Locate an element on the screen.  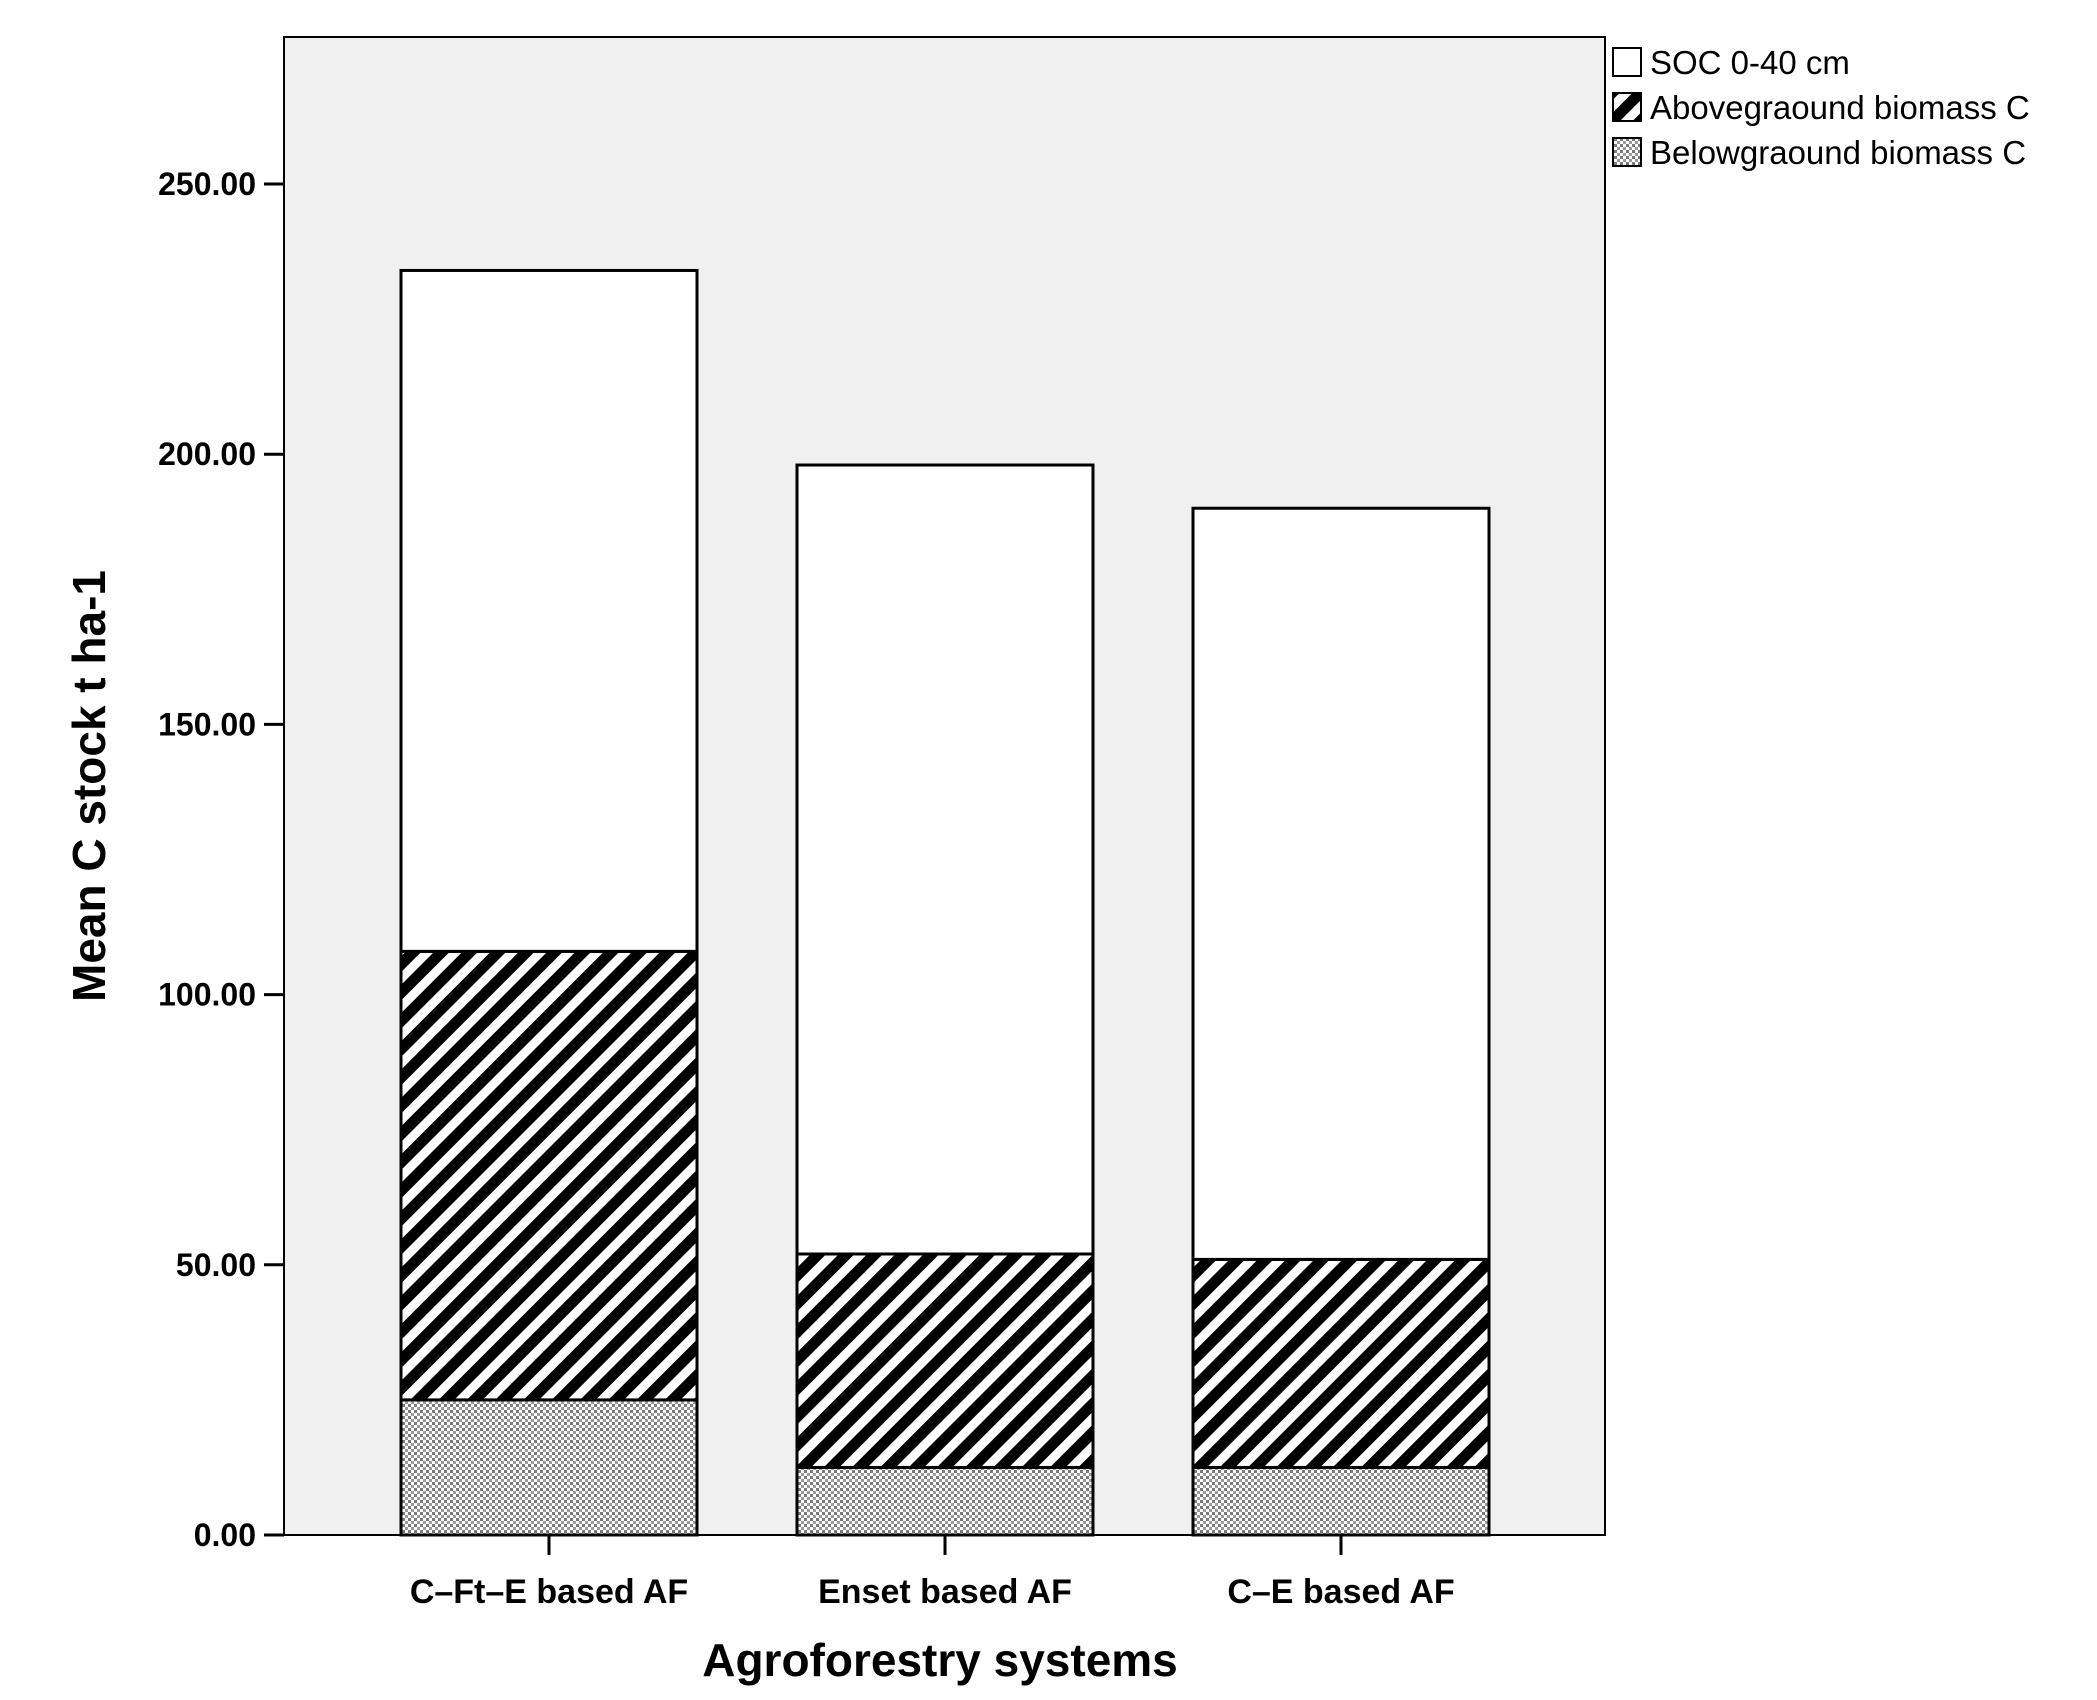
y-tick-label: 100.00 is located at coordinates (207, 995).